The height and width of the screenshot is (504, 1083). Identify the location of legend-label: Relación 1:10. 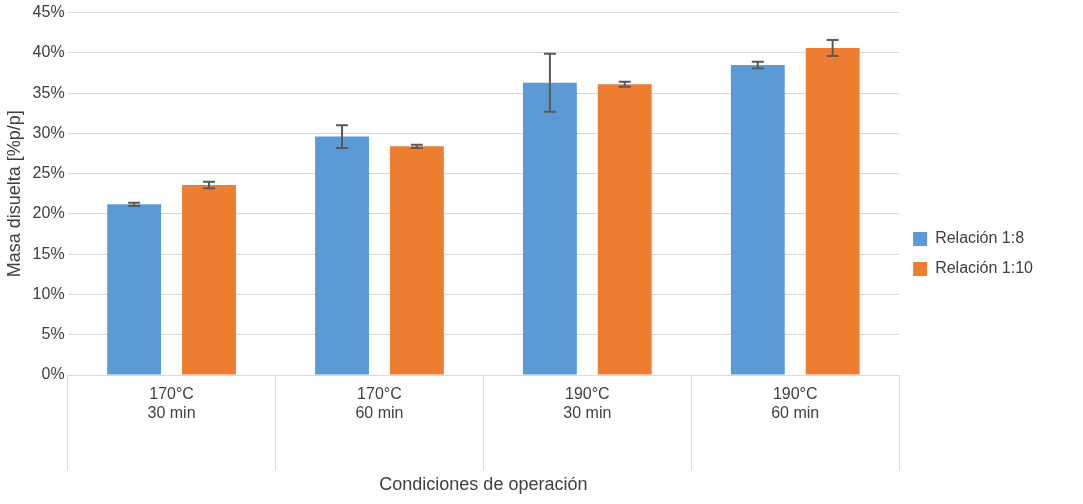
(984, 268).